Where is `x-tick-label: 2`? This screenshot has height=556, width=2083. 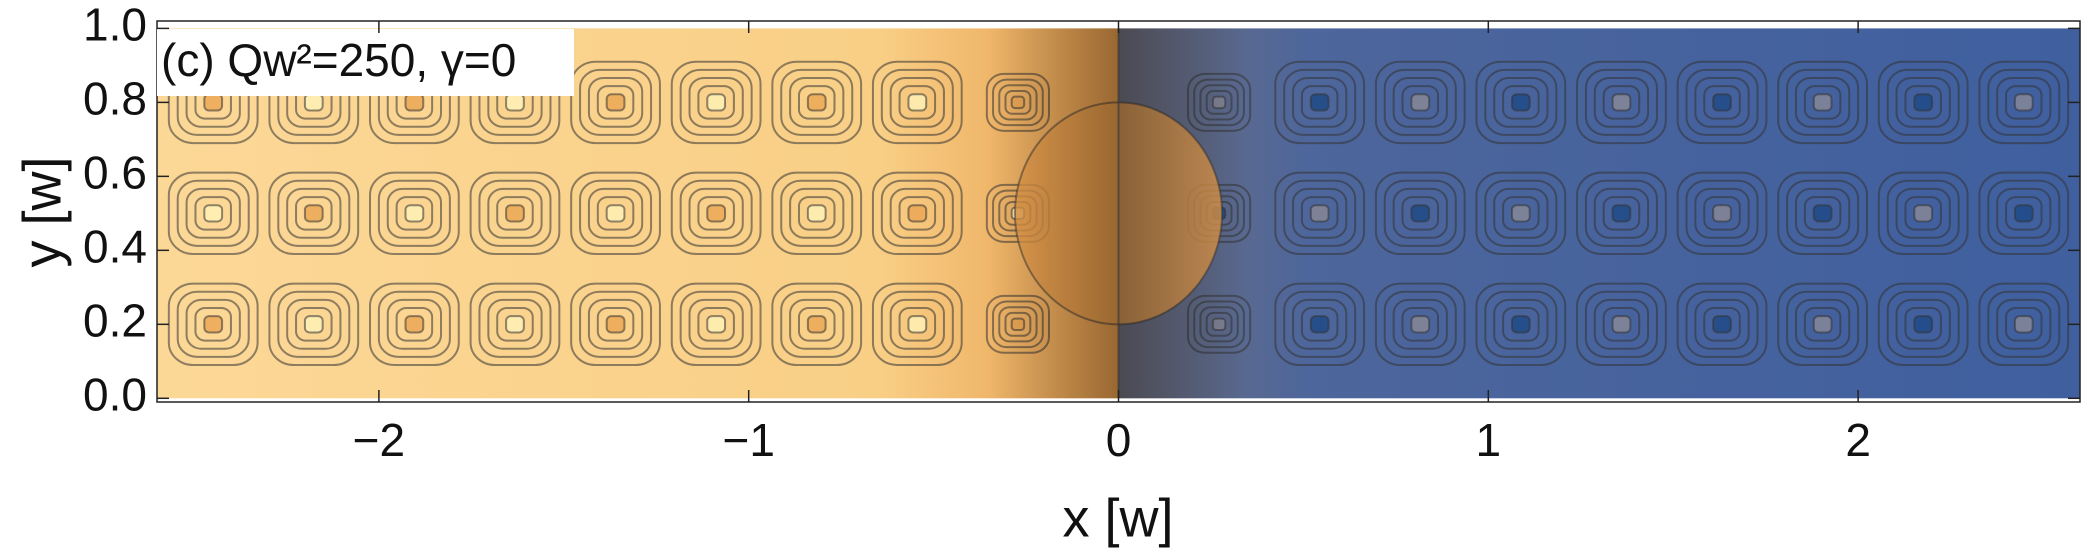 x-tick-label: 2 is located at coordinates (1858, 440).